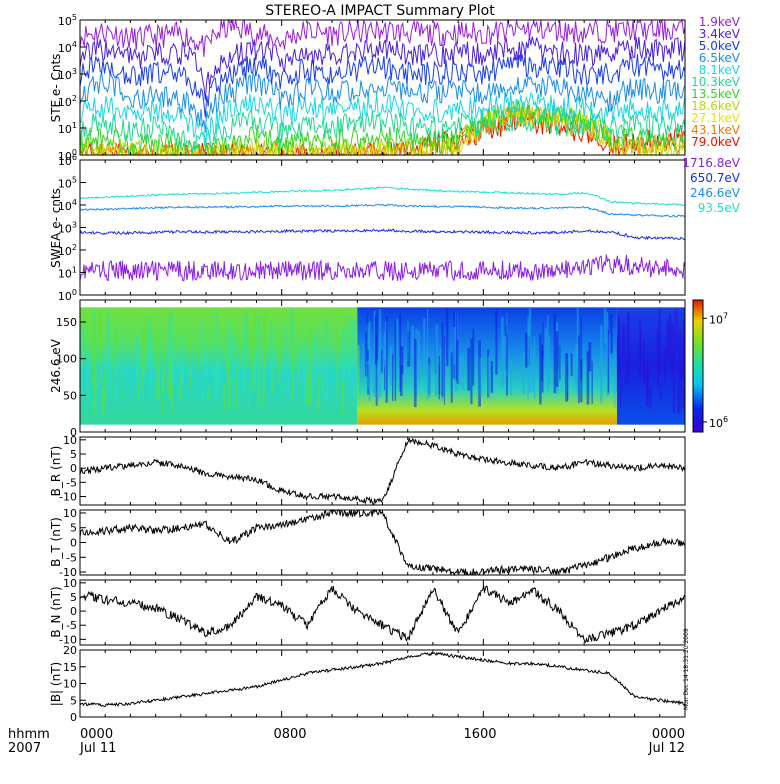 This screenshot has height=784, width=780. I want to click on legend-entry: 650.7eV, so click(715, 178).